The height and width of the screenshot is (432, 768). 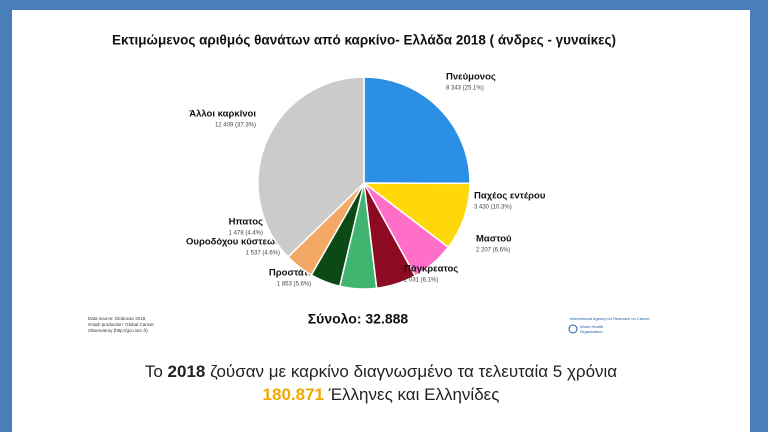 I want to click on slice-label: Άλλοι καρκίνοι, so click(x=222, y=114).